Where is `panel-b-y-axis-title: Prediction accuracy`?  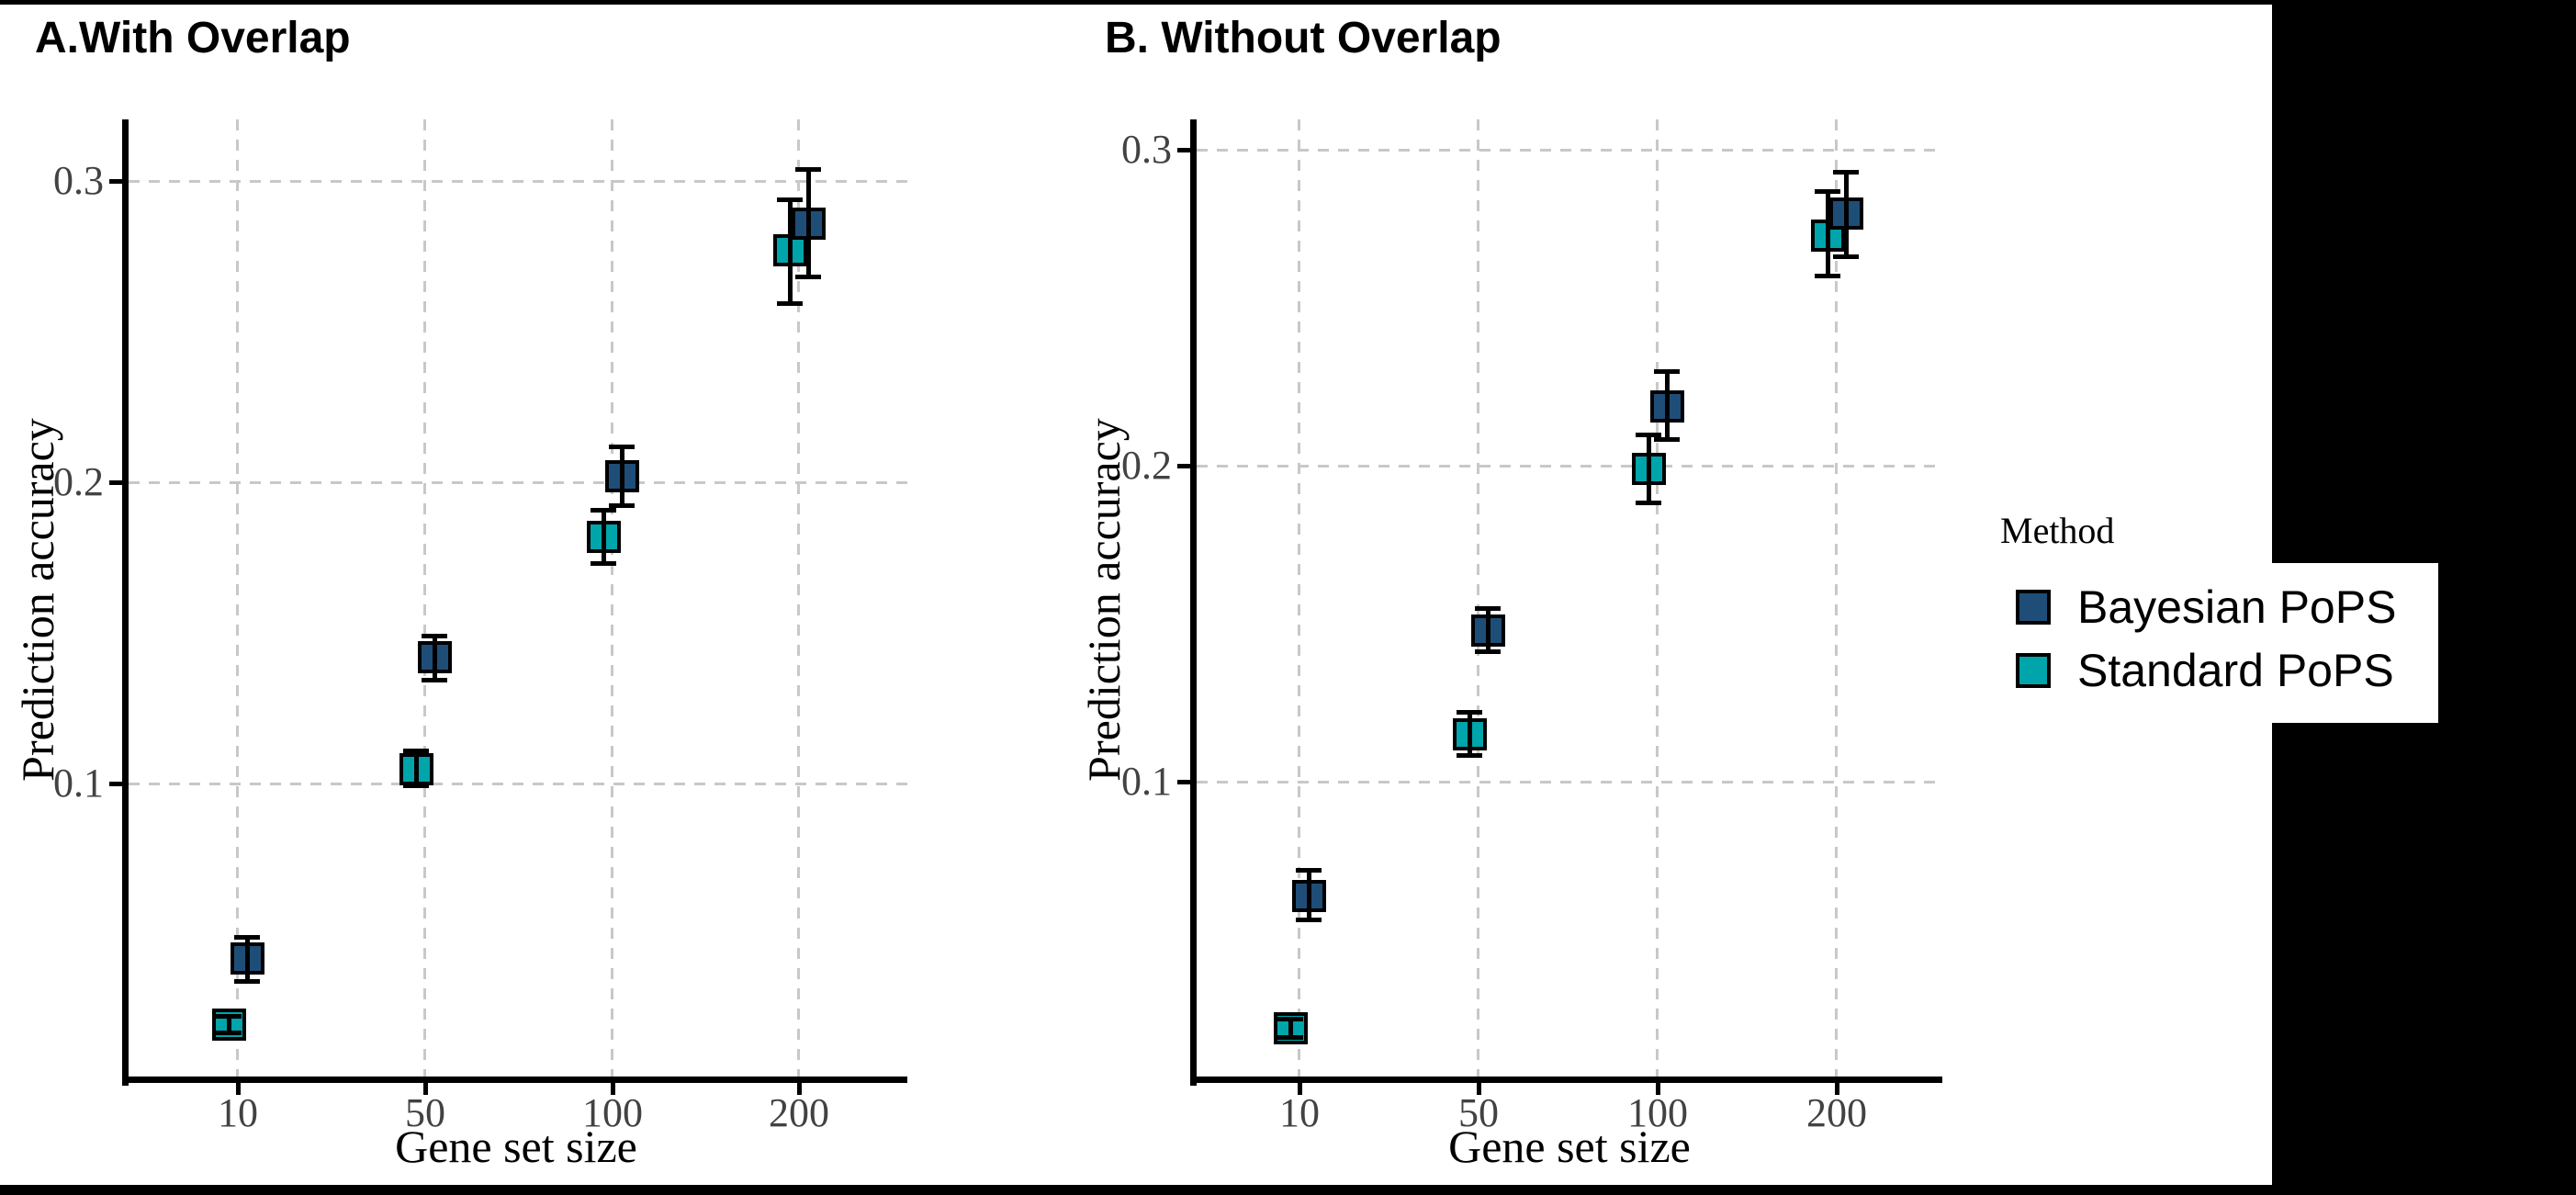 panel-b-y-axis-title: Prediction accuracy is located at coordinates (1104, 600).